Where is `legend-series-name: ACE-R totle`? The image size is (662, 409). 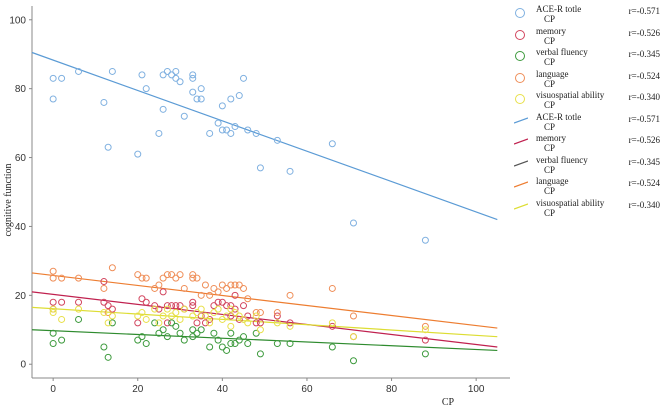
legend-series-name: ACE-R totle is located at coordinates (559, 9).